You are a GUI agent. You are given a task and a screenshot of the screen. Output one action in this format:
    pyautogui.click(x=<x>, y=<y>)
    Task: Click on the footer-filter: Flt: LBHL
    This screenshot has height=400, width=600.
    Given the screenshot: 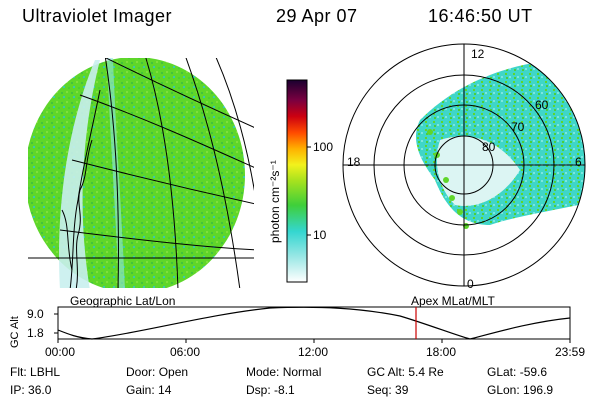 What is the action you would take?
    pyautogui.click(x=35, y=372)
    